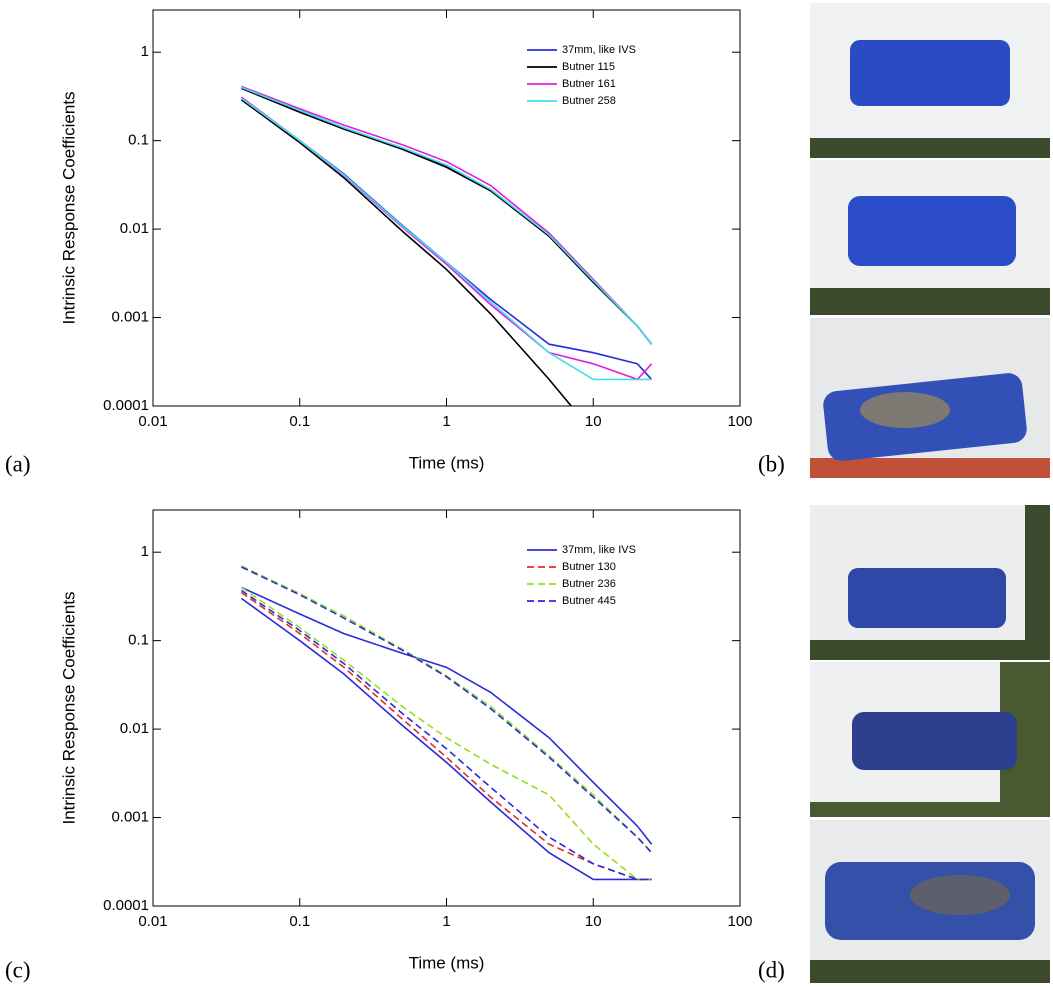 Image resolution: width=1053 pixels, height=990 pixels. Describe the element at coordinates (18, 969) in the screenshot. I see `panel-label: (c)` at that location.